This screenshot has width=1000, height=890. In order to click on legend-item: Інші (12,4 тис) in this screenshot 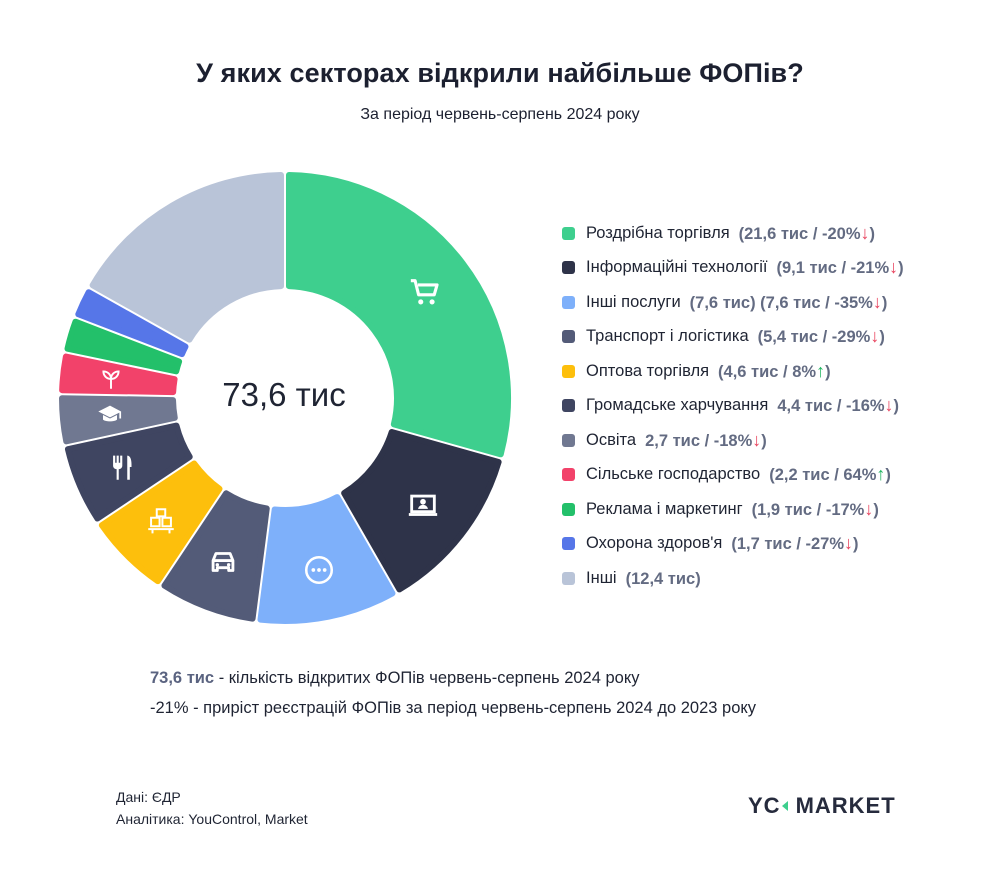, I will do `click(733, 578)`.